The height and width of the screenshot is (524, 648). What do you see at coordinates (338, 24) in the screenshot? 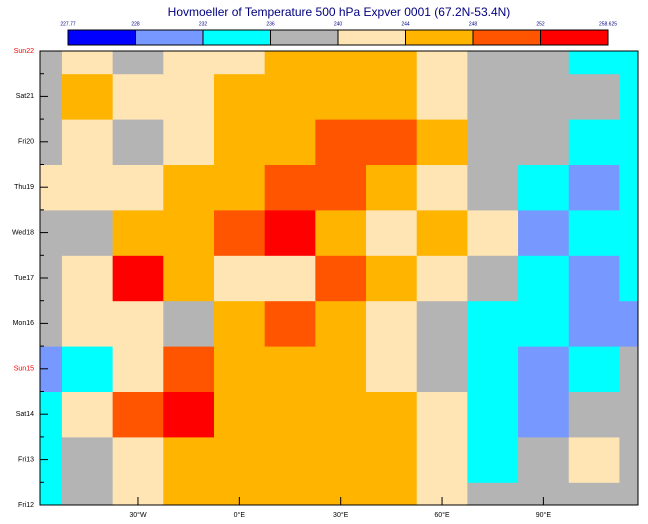
I see `colorbar-label: 240` at bounding box center [338, 24].